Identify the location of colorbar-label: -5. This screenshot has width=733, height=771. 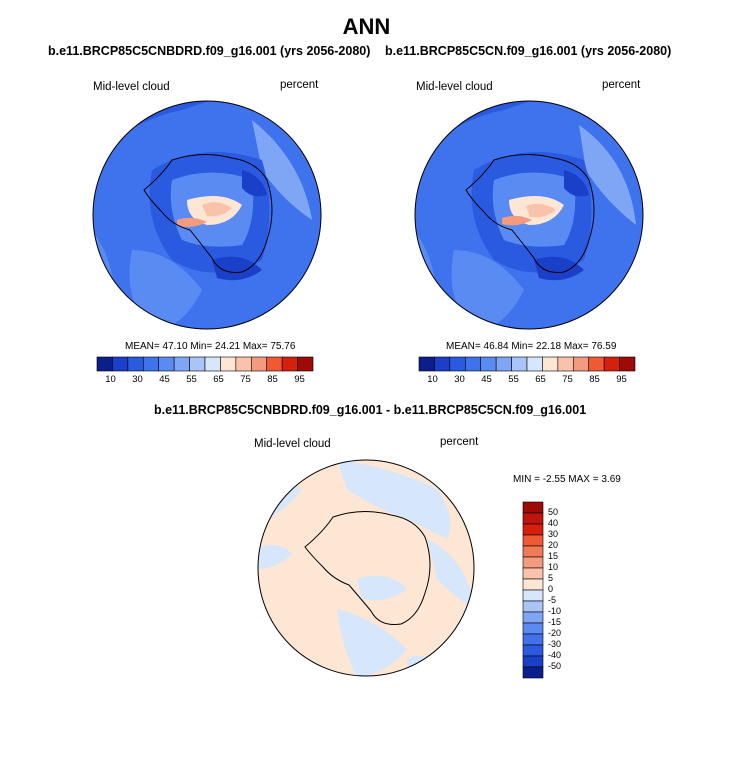
(552, 600).